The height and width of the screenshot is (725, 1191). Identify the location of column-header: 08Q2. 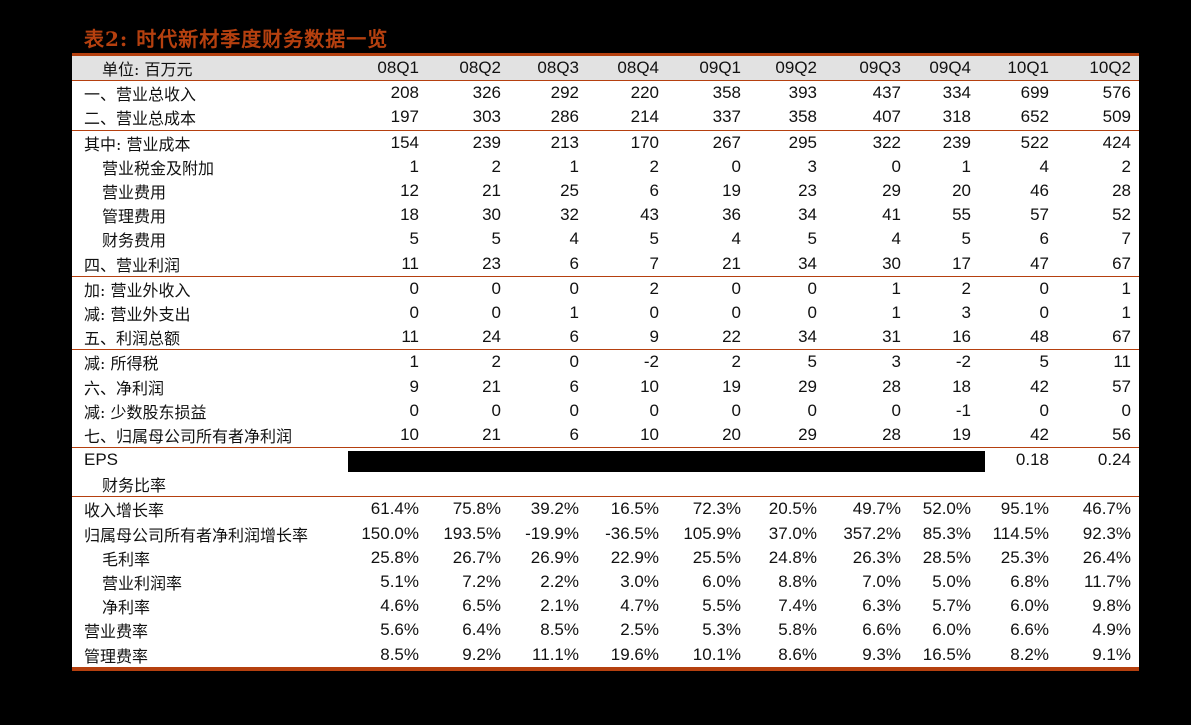
(468, 69).